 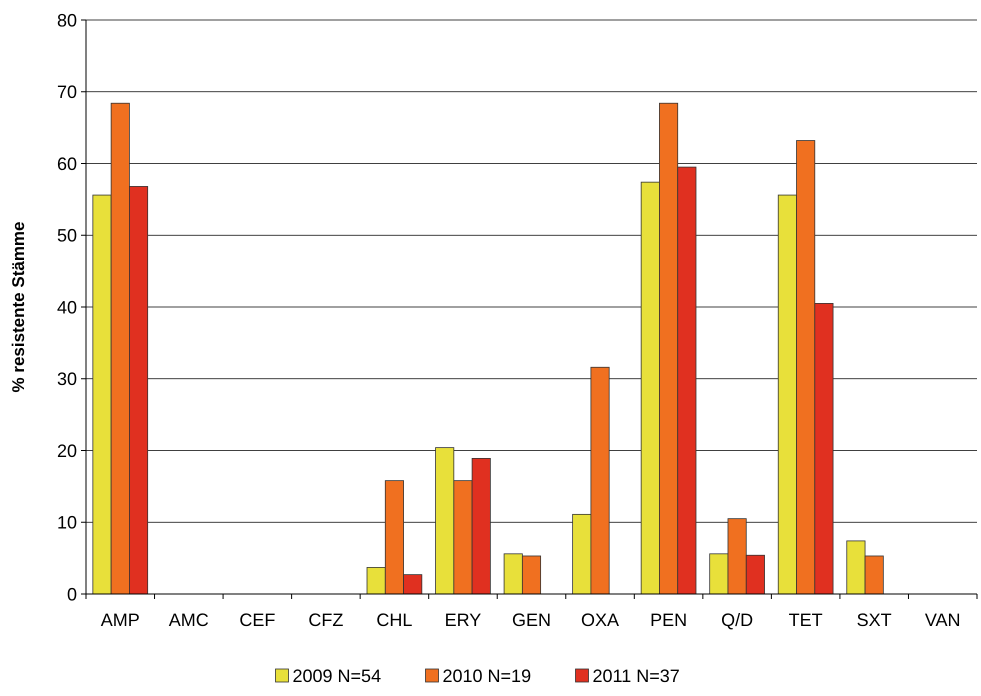 I want to click on x-tick-label: SXT, so click(x=874, y=620).